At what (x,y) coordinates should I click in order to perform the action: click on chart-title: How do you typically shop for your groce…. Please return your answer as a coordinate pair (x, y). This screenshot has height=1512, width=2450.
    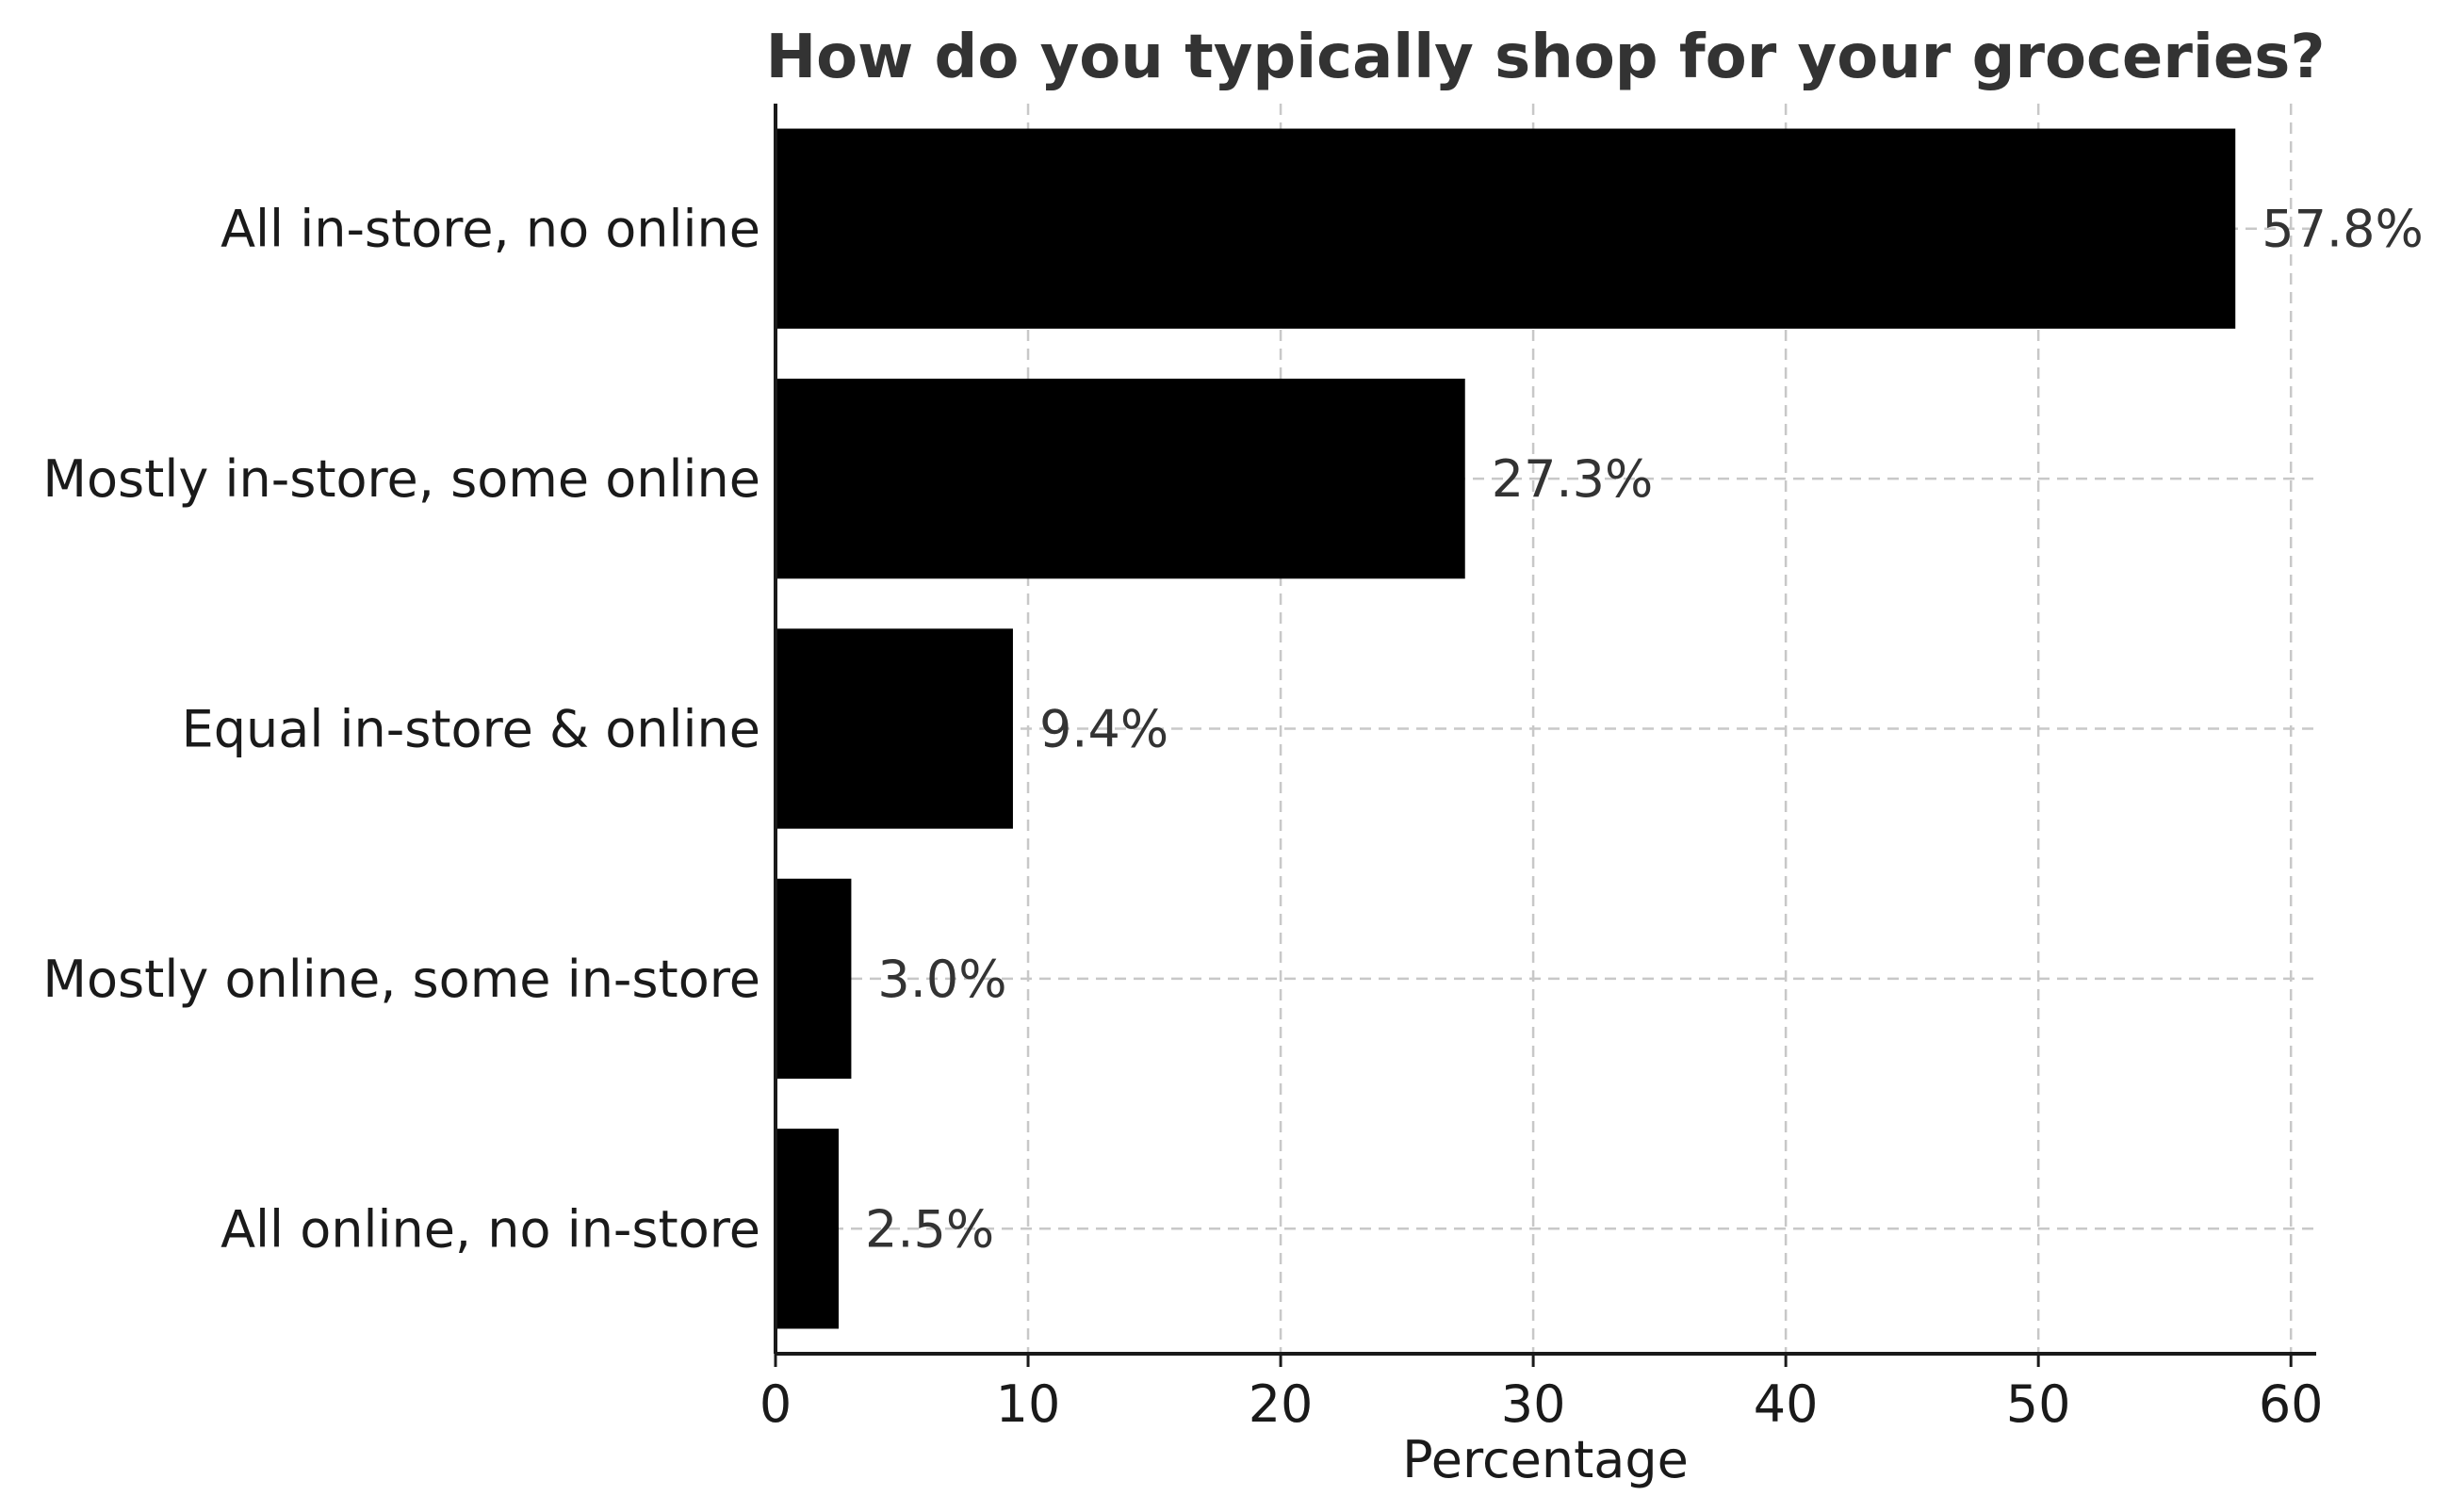
    Looking at the image, I should click on (1546, 57).